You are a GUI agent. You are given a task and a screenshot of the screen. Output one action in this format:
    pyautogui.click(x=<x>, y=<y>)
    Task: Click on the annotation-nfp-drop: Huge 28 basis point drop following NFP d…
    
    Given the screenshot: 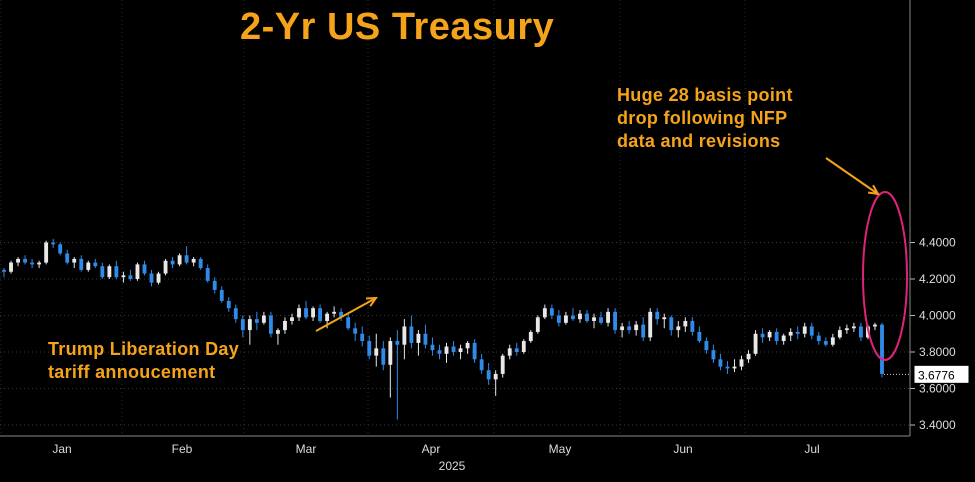 What is the action you would take?
    pyautogui.click(x=705, y=118)
    